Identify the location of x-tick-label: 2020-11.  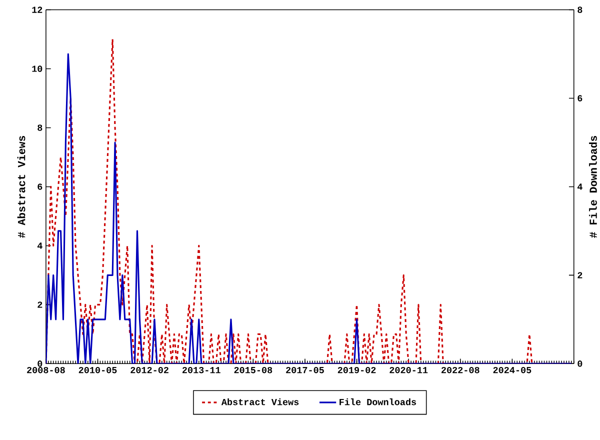
(409, 370).